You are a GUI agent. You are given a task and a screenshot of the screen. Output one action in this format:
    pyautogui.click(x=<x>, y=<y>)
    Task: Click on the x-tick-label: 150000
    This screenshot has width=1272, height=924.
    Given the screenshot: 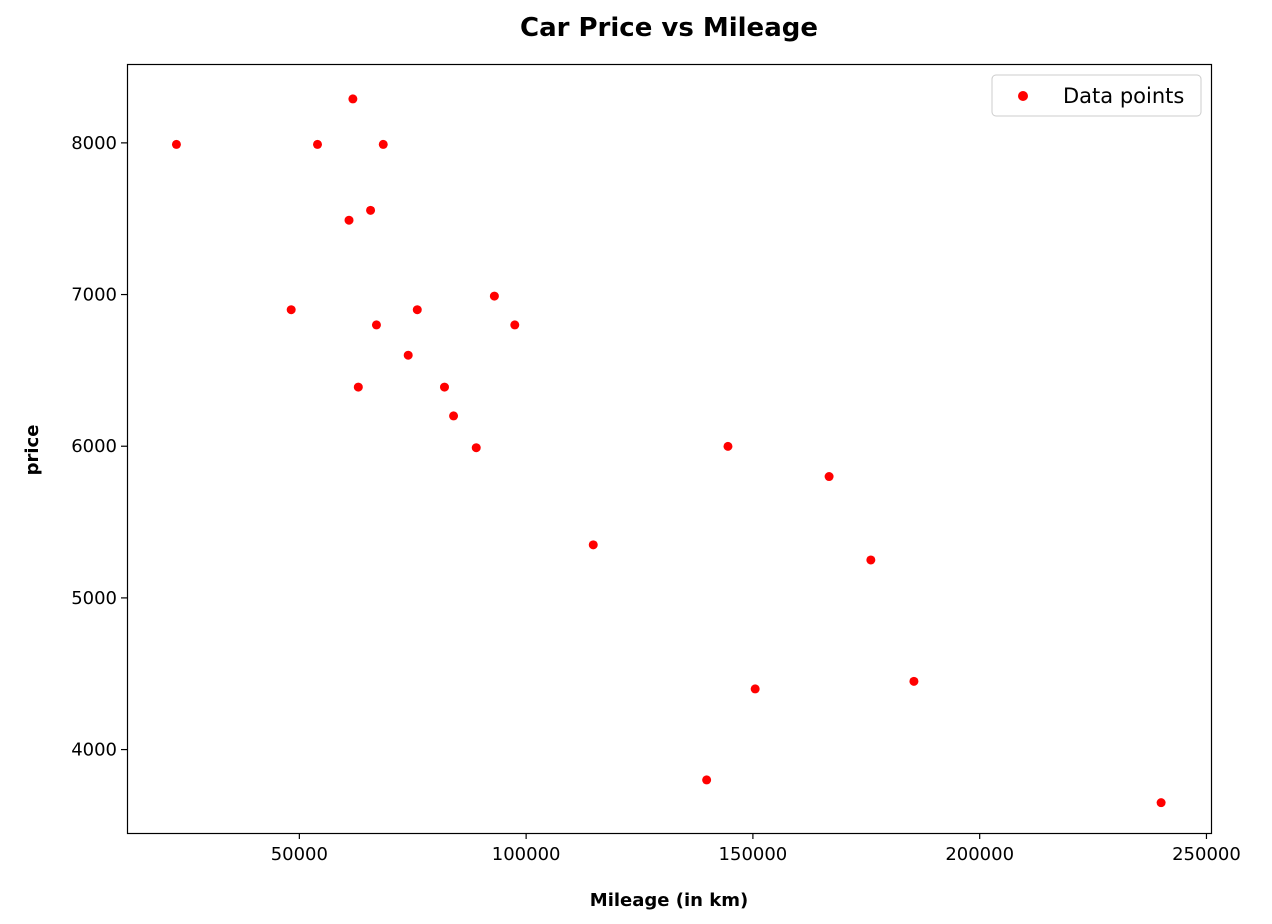 What is the action you would take?
    pyautogui.click(x=753, y=854)
    